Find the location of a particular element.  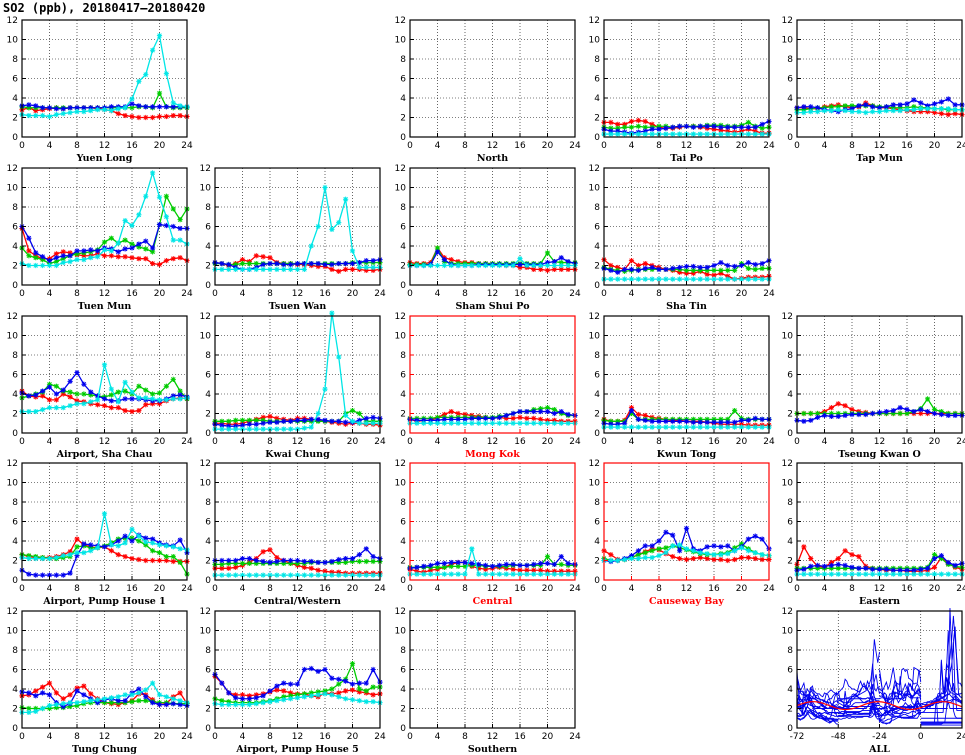

panel-title: Tap Mun is located at coordinates (879, 158).